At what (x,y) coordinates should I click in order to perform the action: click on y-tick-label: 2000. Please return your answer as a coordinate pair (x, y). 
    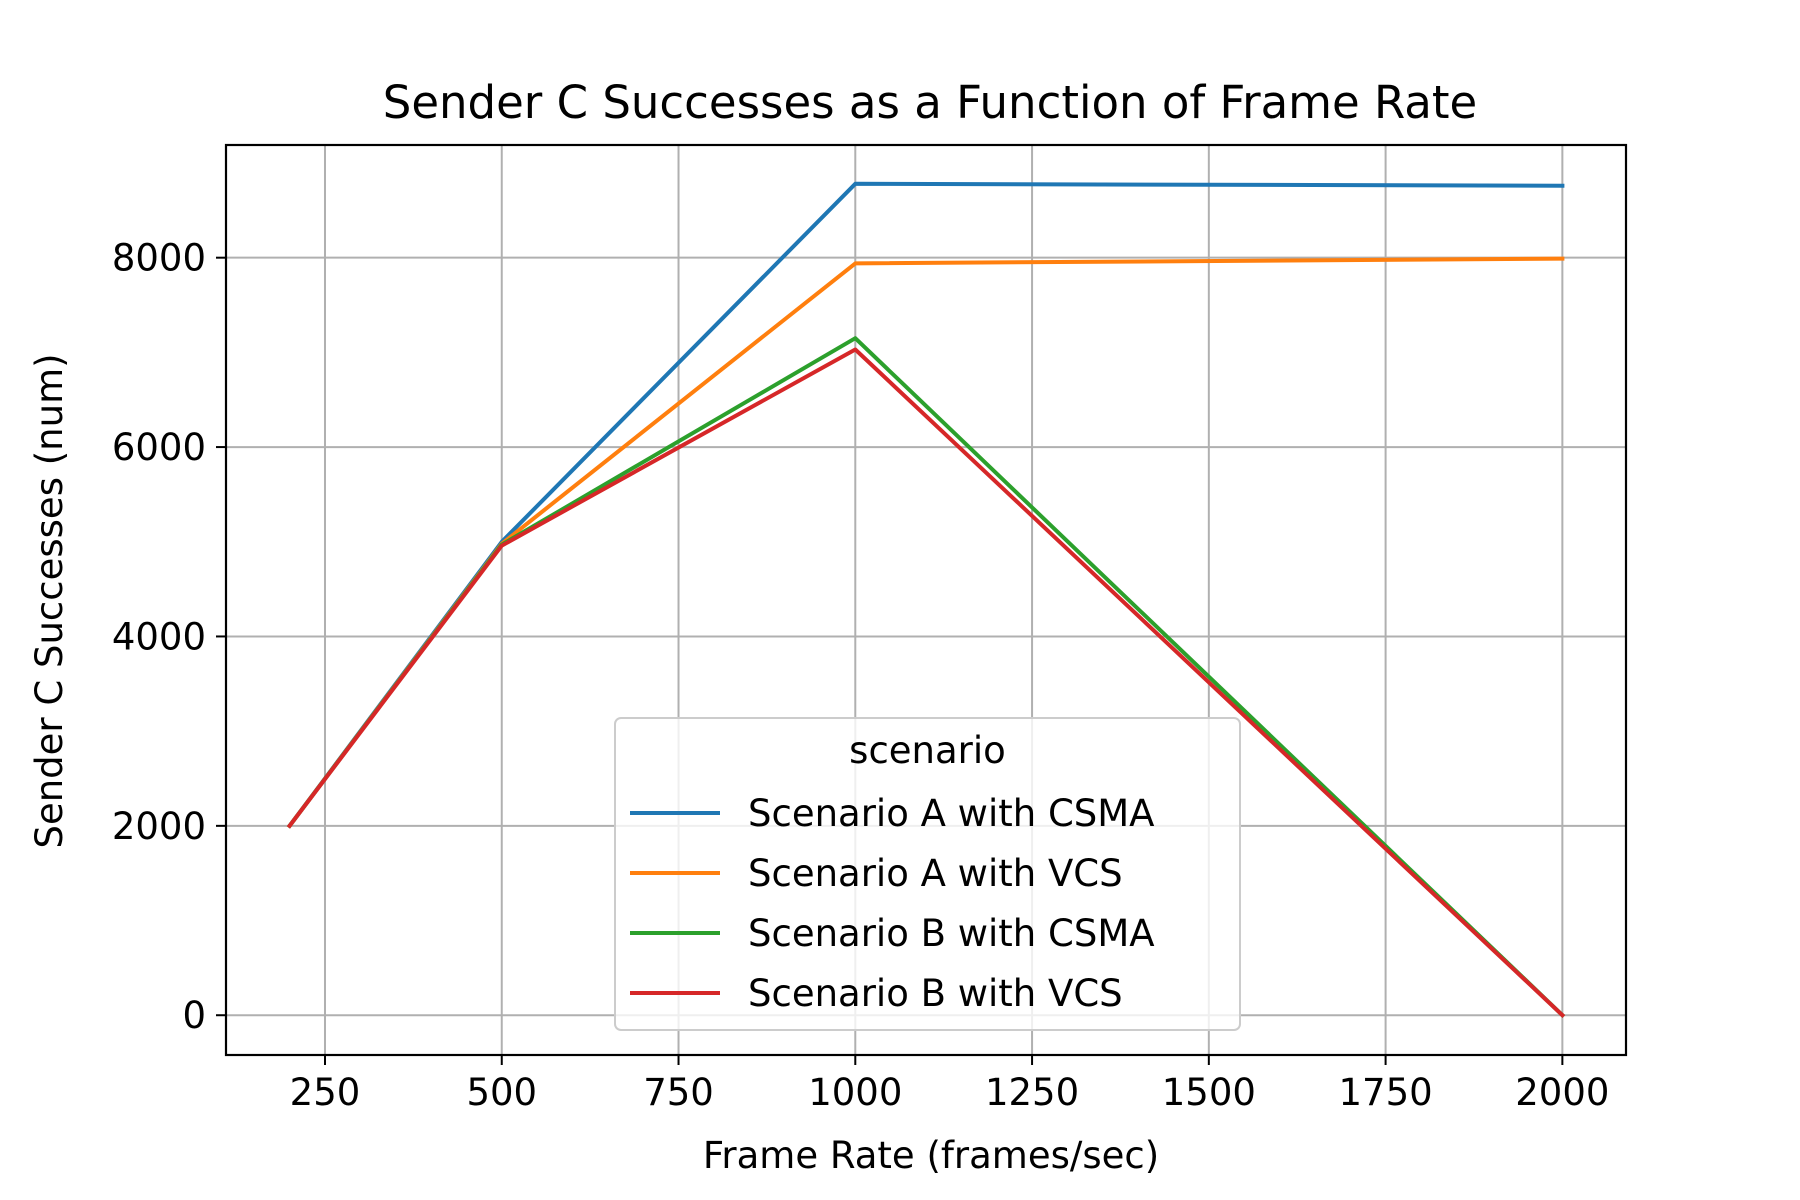
    Looking at the image, I should click on (159, 826).